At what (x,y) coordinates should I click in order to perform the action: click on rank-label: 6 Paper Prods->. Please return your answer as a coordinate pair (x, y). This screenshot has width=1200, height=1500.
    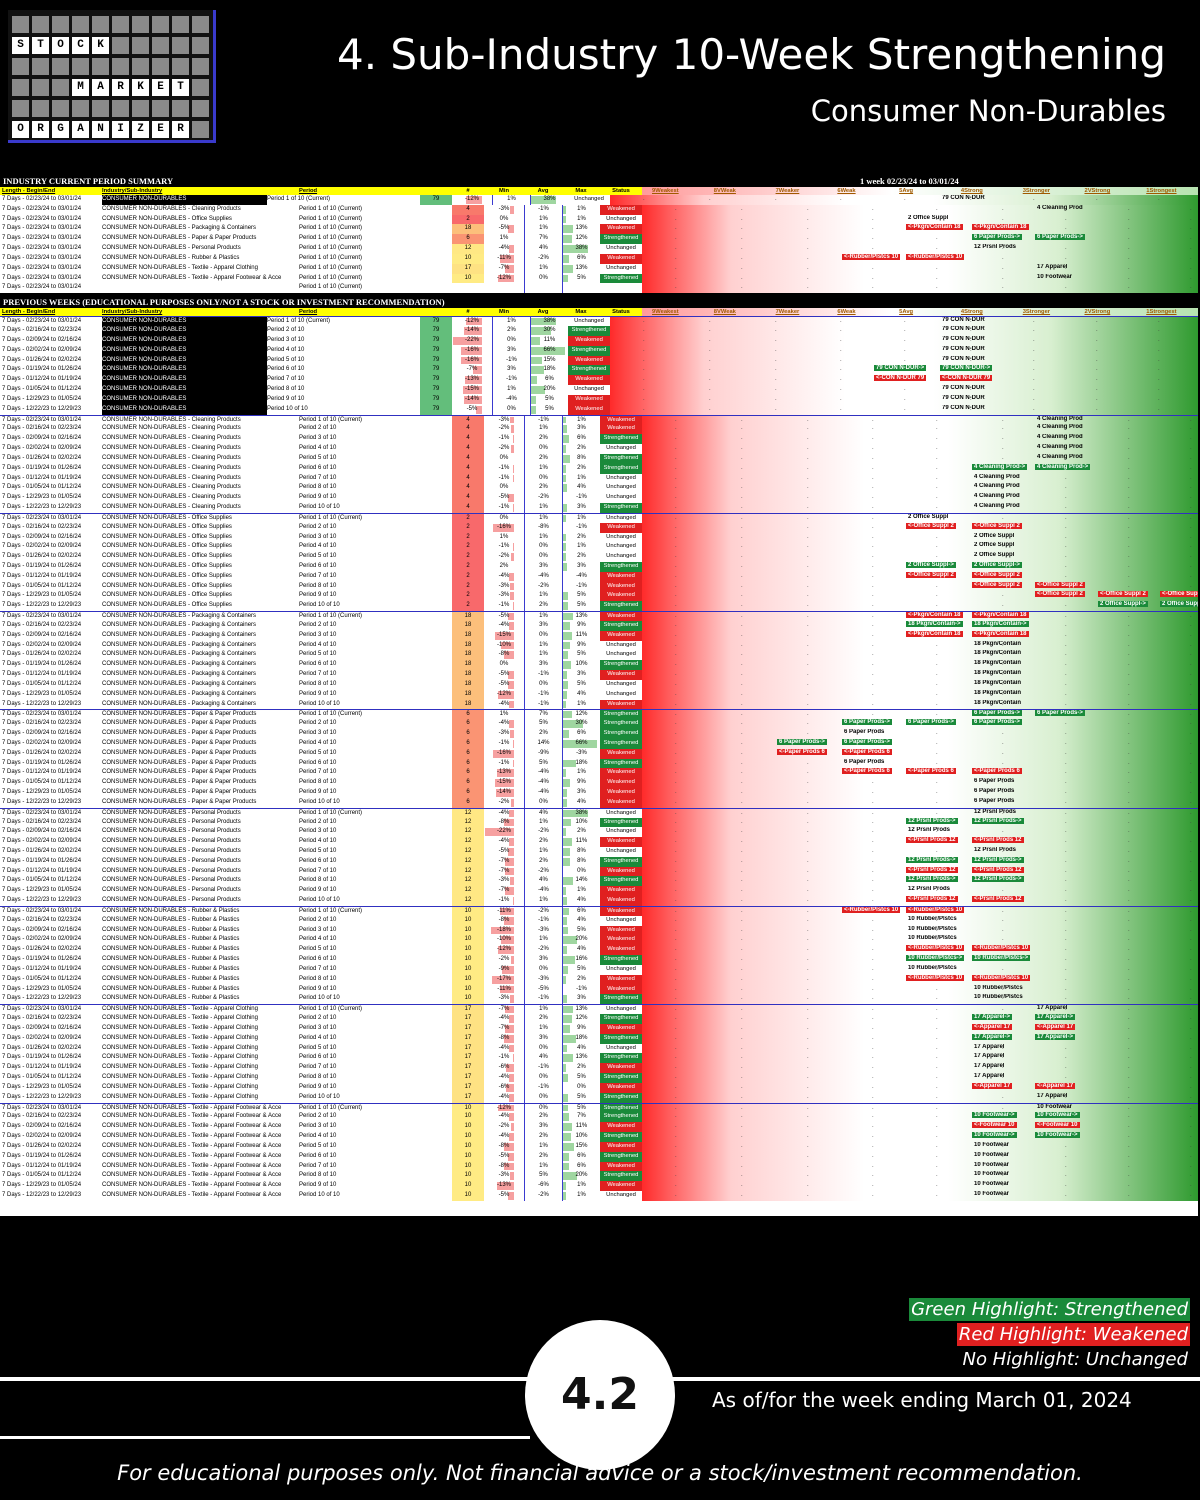
    Looking at the image, I should click on (931, 722).